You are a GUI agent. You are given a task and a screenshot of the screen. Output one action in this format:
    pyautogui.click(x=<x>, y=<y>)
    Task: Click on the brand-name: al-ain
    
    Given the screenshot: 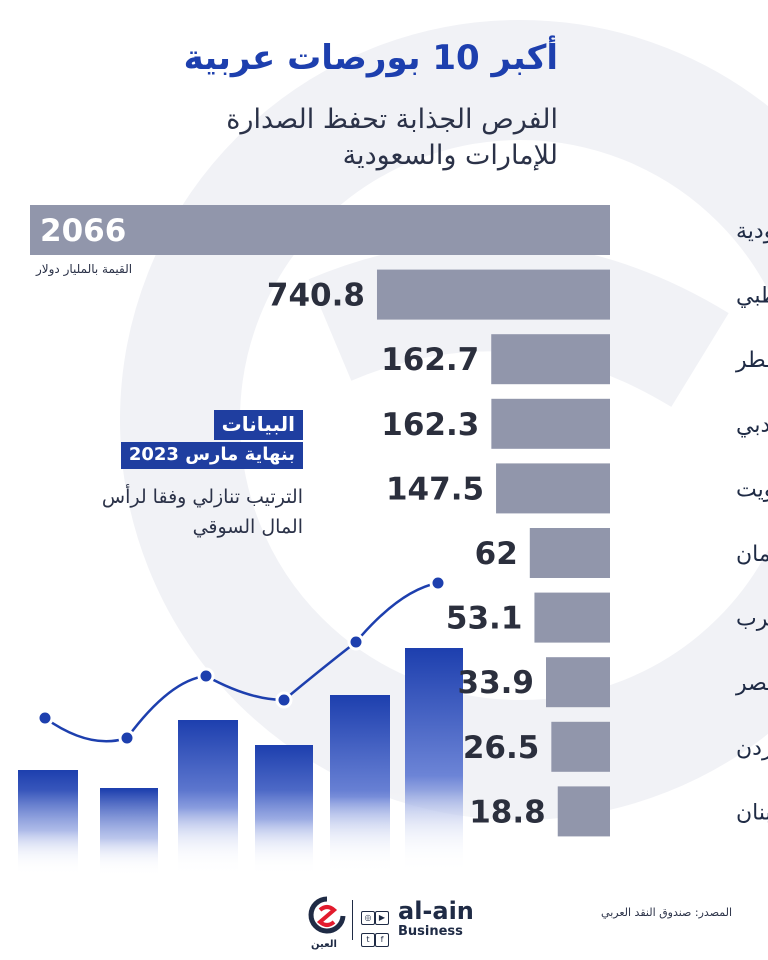 What is the action you would take?
    pyautogui.click(x=436, y=911)
    